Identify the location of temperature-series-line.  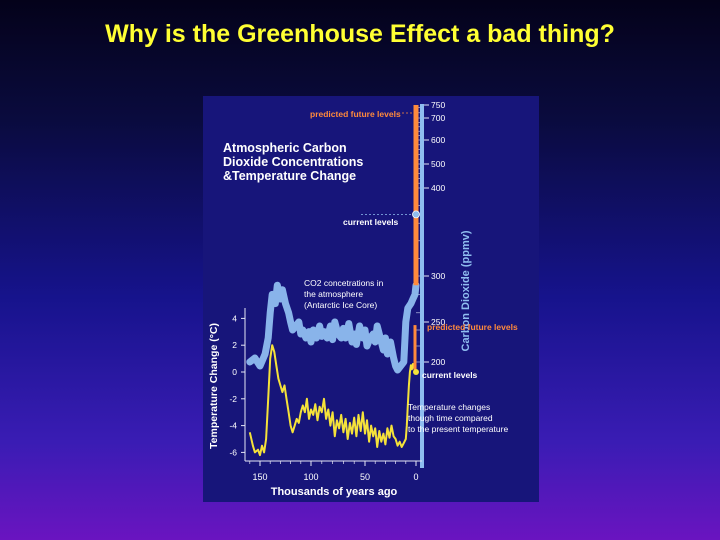
(332, 400).